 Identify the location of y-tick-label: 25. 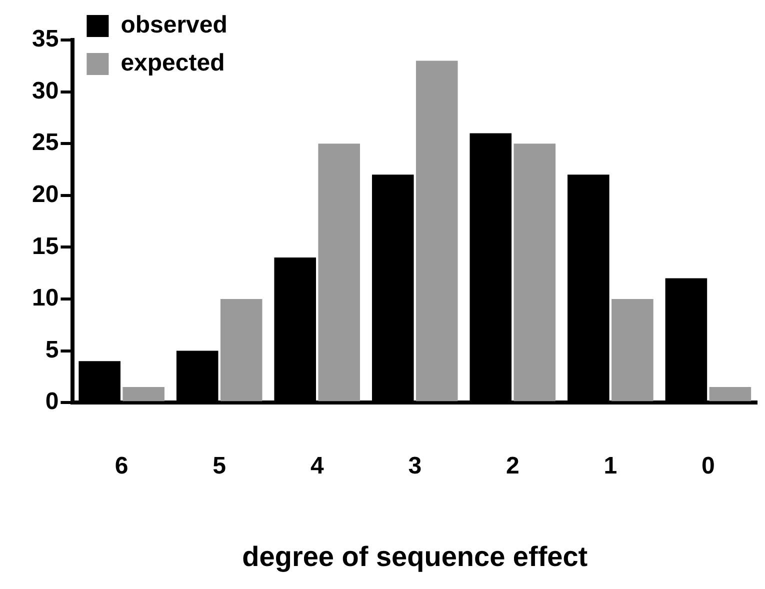
(45, 142).